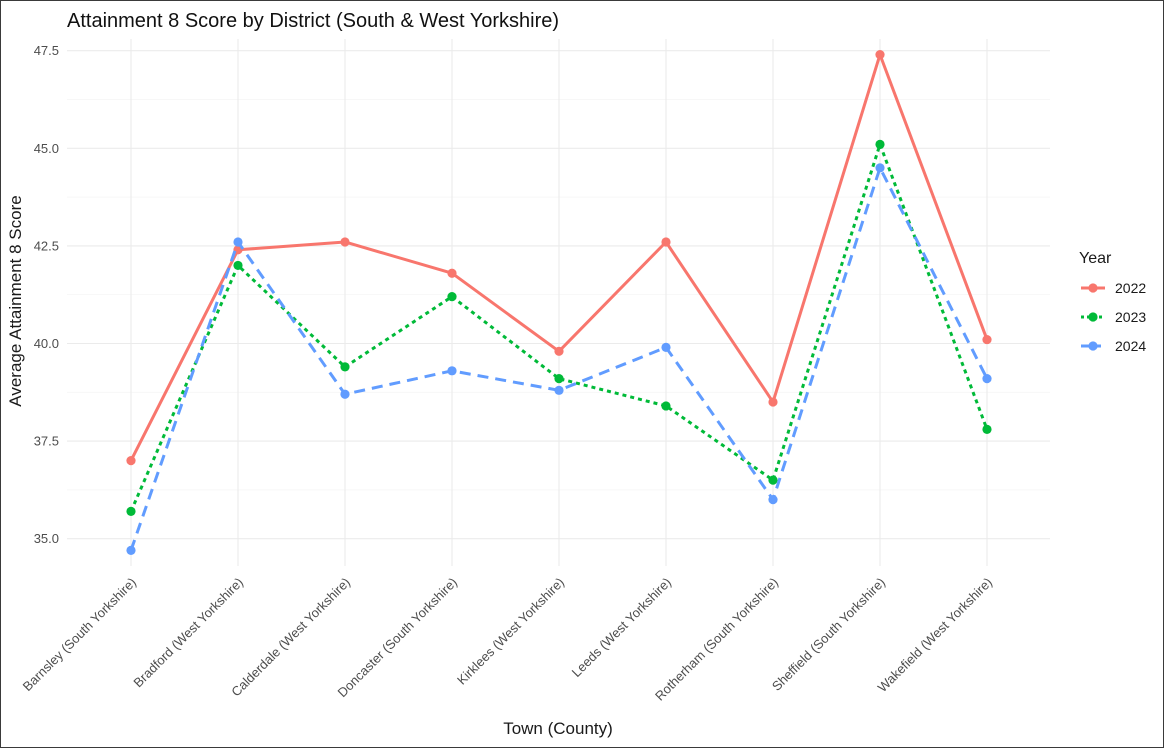 The image size is (1164, 748). I want to click on x-tick-label: Calderdale (West Yorkshire), so click(290, 637).